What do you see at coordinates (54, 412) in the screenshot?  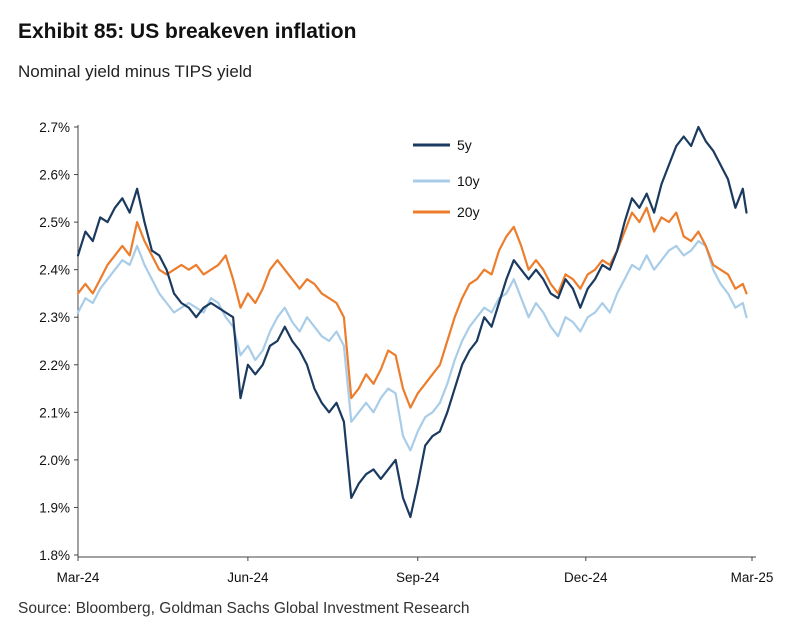 I see `y-tick-label: 2.1%` at bounding box center [54, 412].